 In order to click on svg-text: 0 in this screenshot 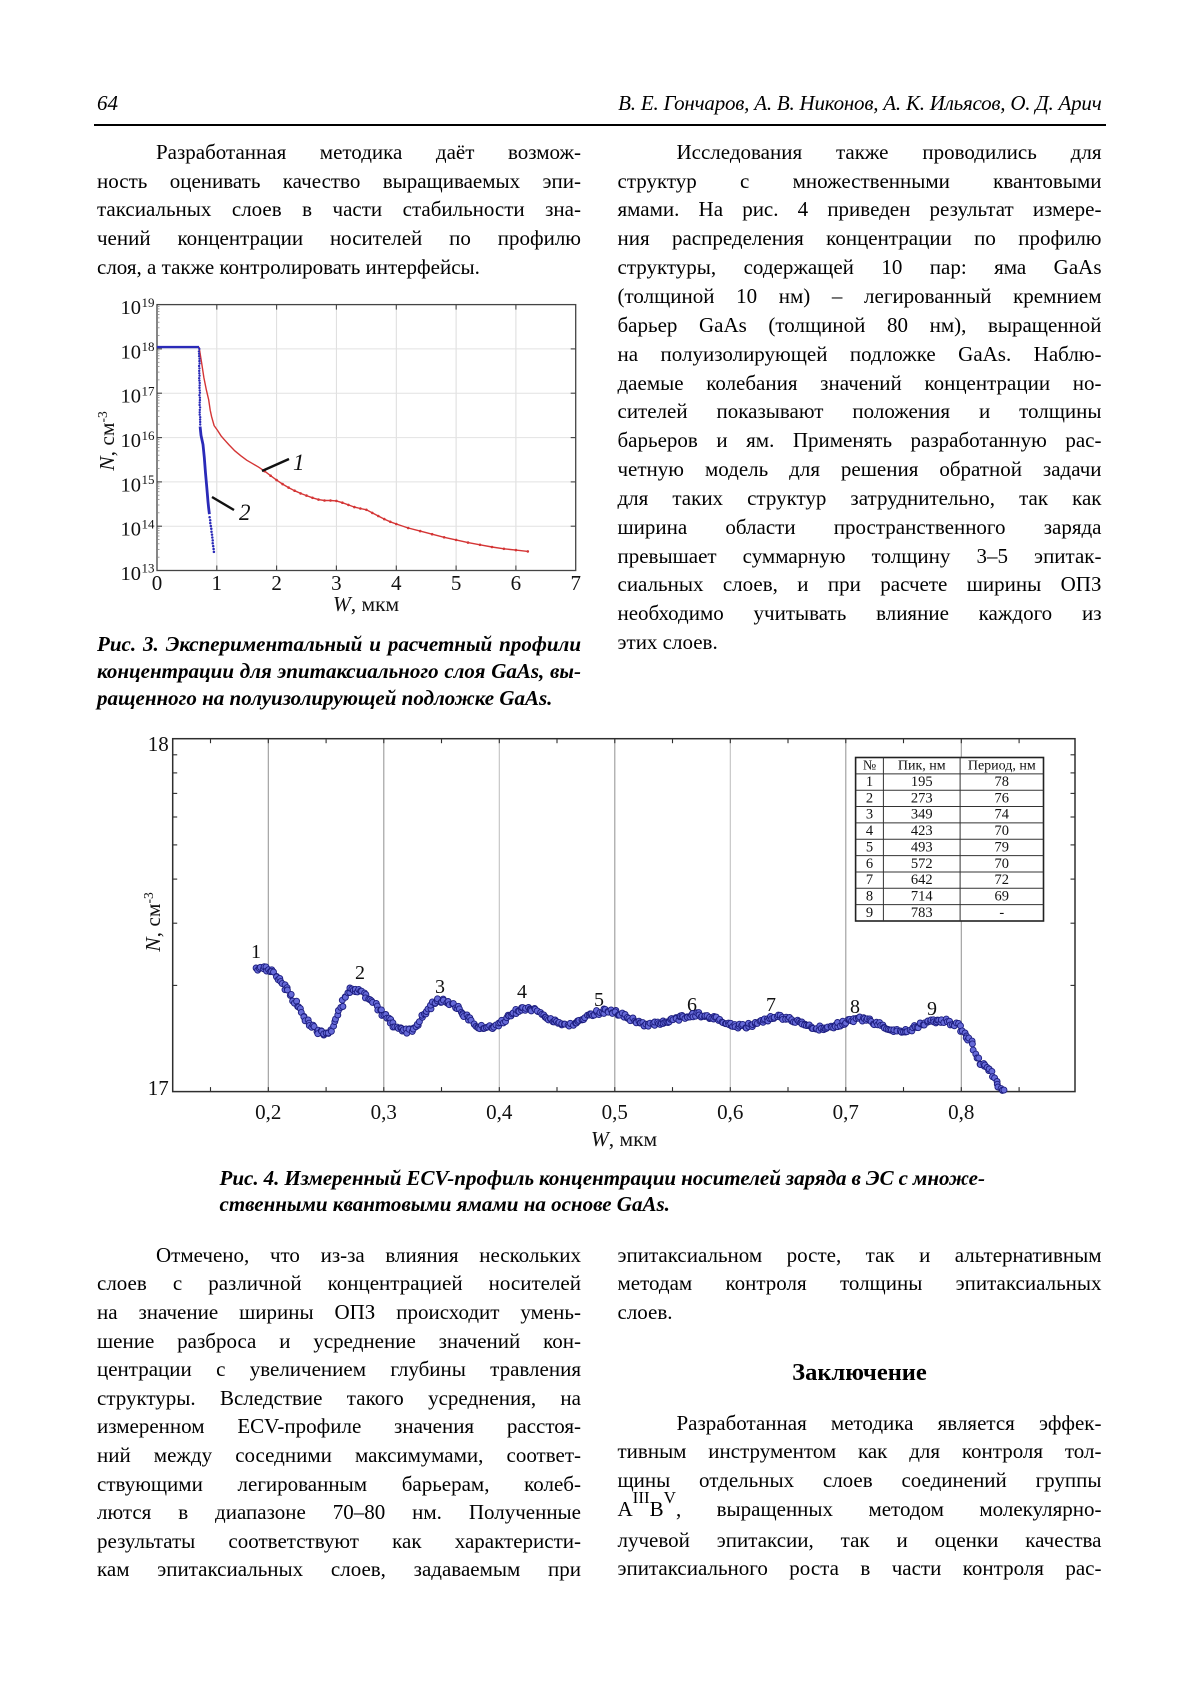, I will do `click(157, 583)`.